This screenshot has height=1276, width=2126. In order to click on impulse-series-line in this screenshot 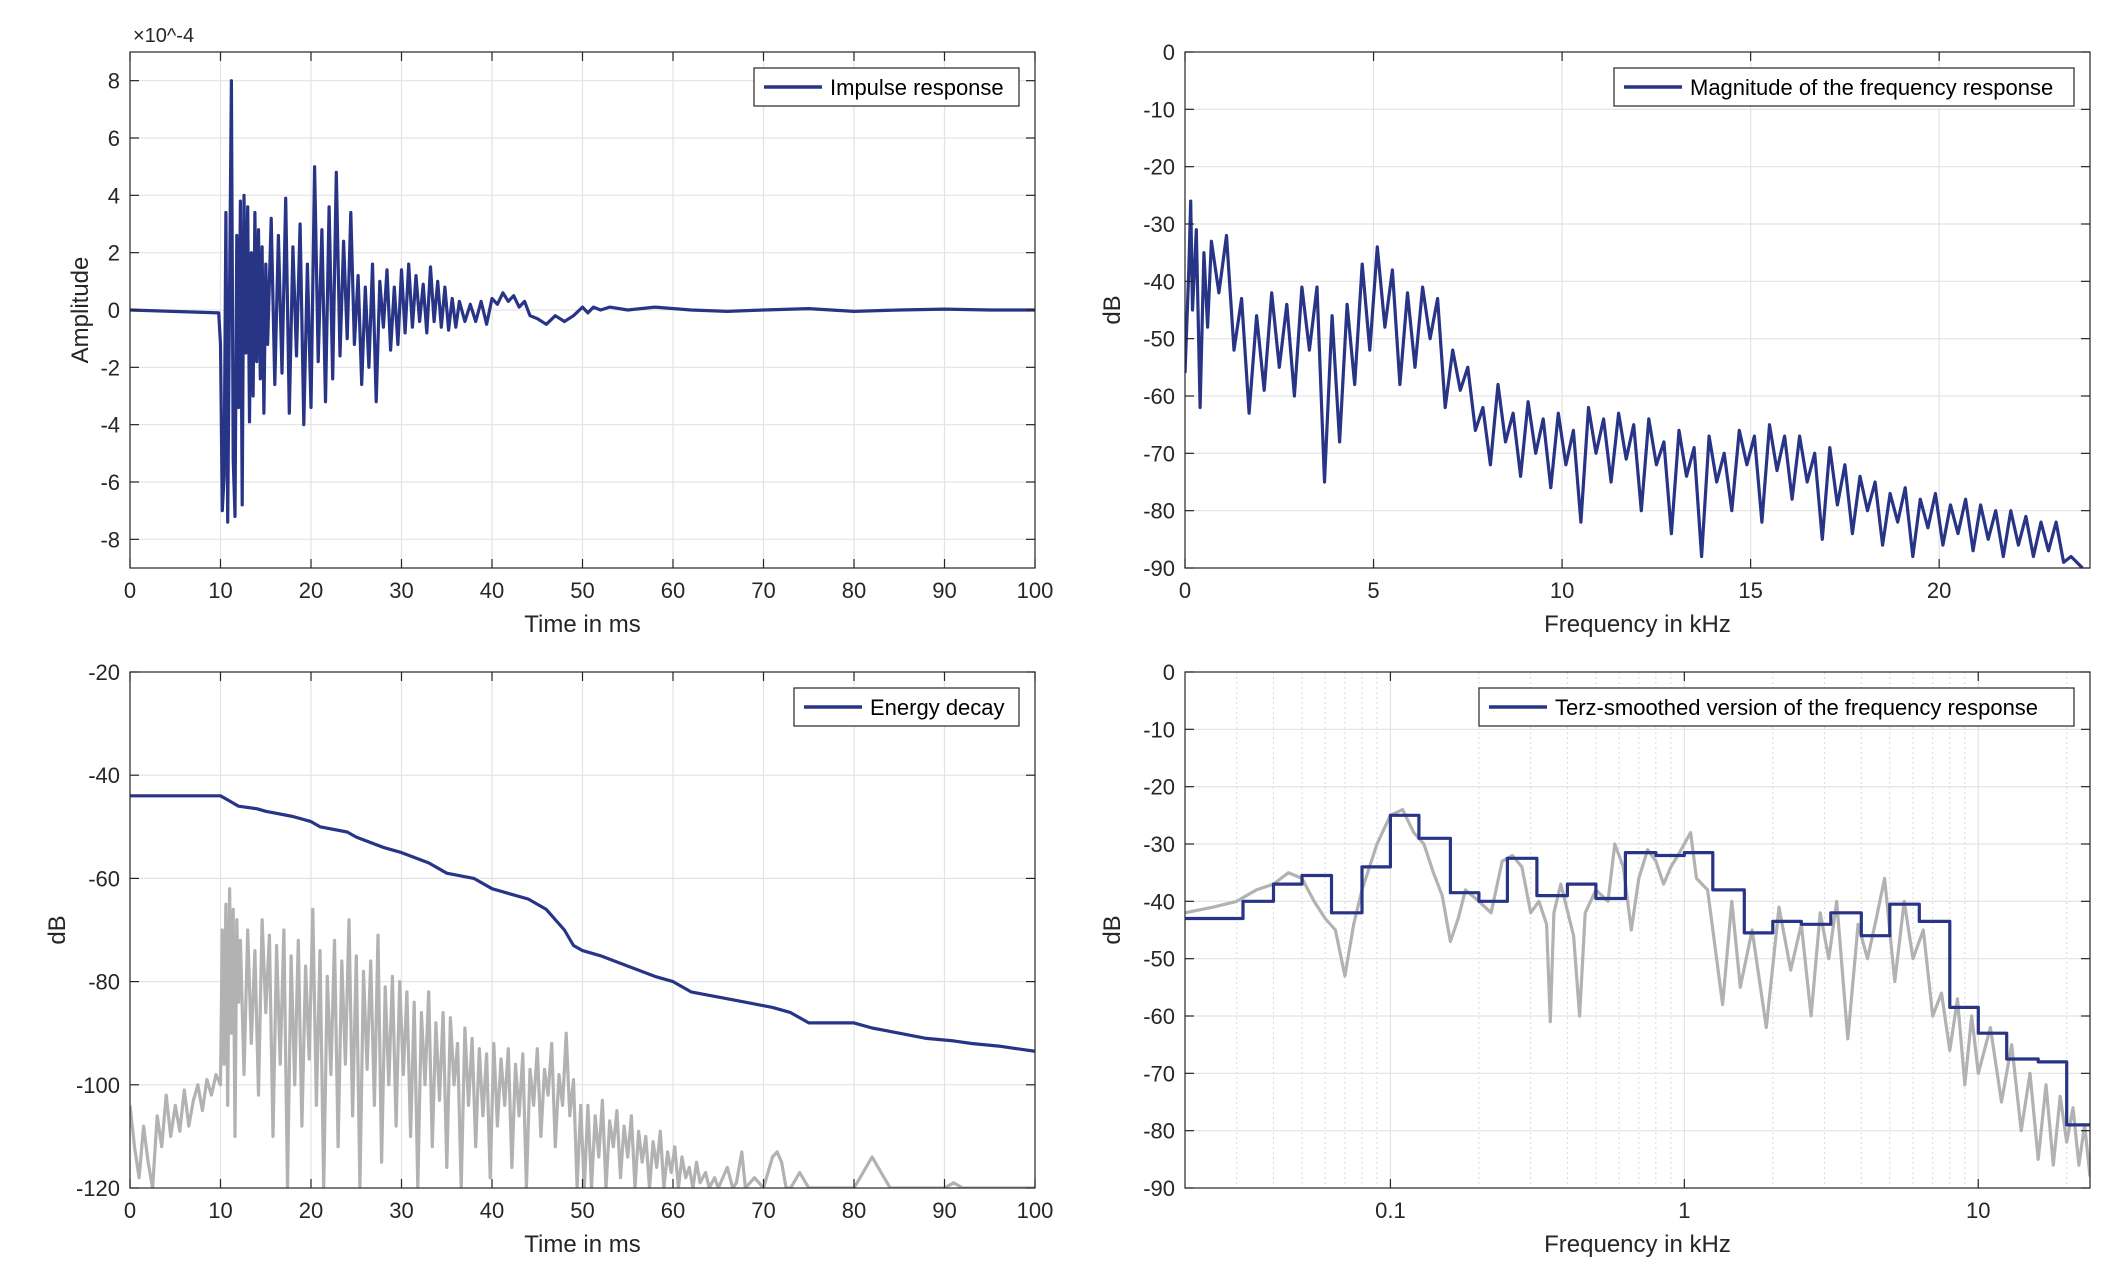, I will do `click(582, 301)`.